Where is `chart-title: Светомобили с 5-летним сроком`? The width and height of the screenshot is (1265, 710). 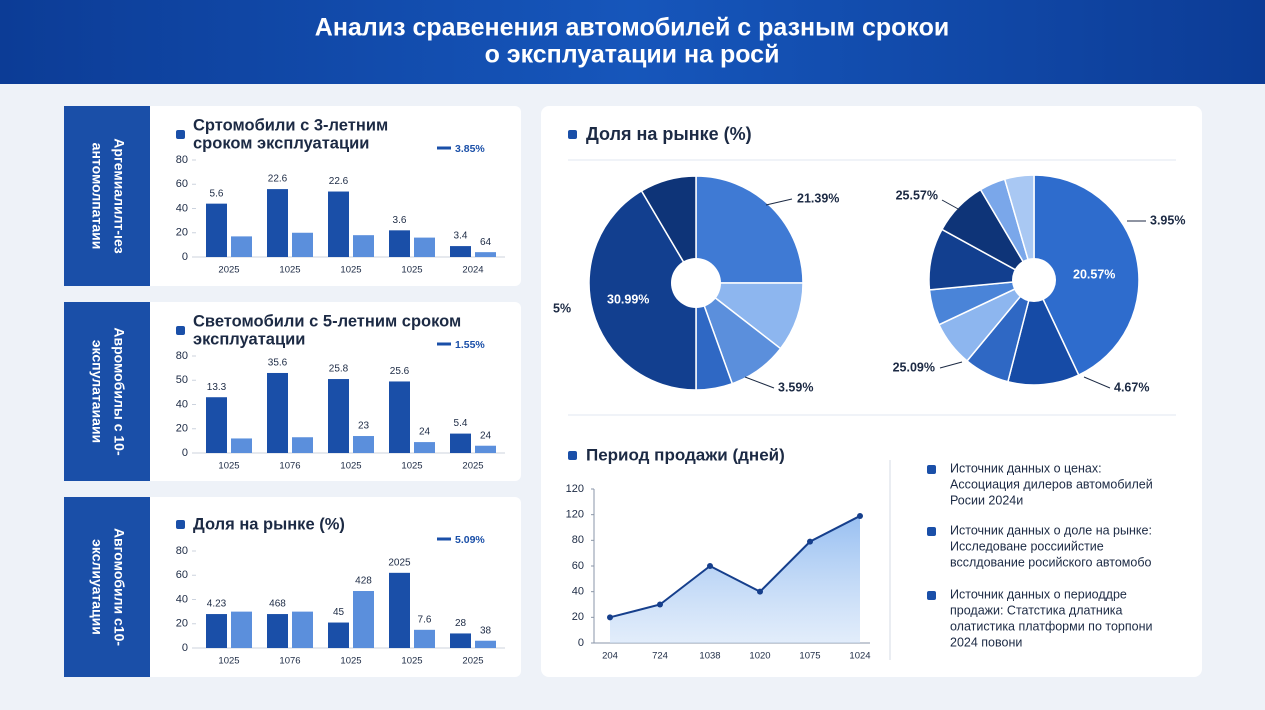
chart-title: Светомобили с 5-летним сроком is located at coordinates (327, 321).